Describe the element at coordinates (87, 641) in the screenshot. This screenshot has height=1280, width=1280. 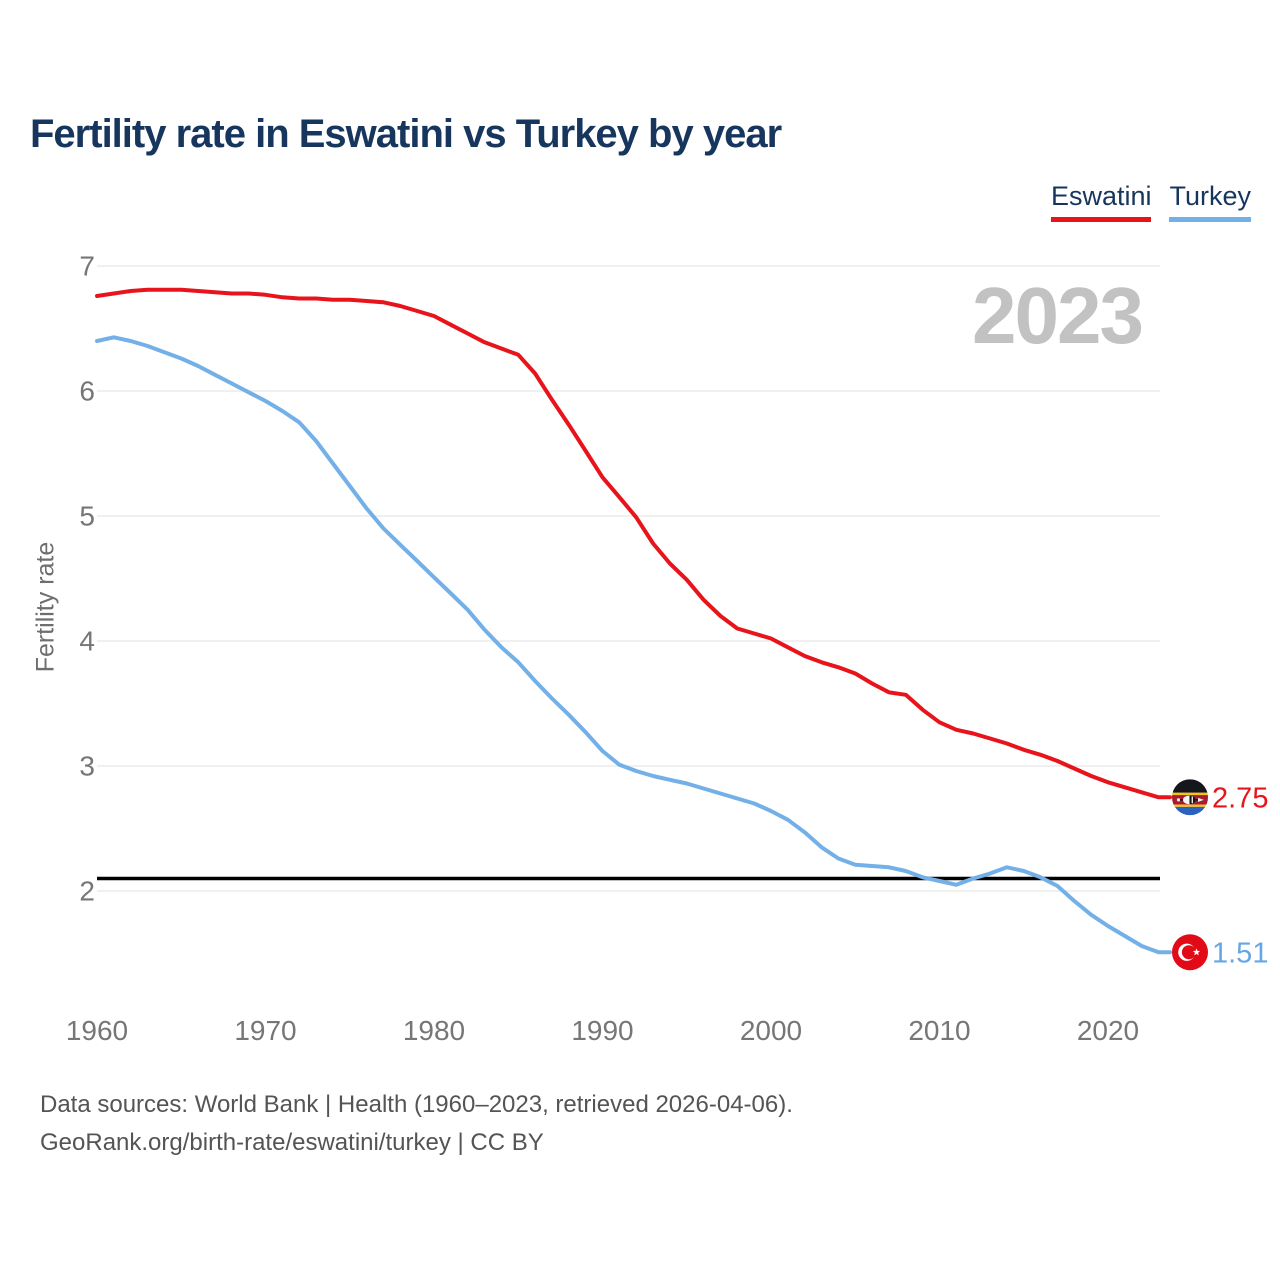
I see `y-tick-label-4: 4` at that location.